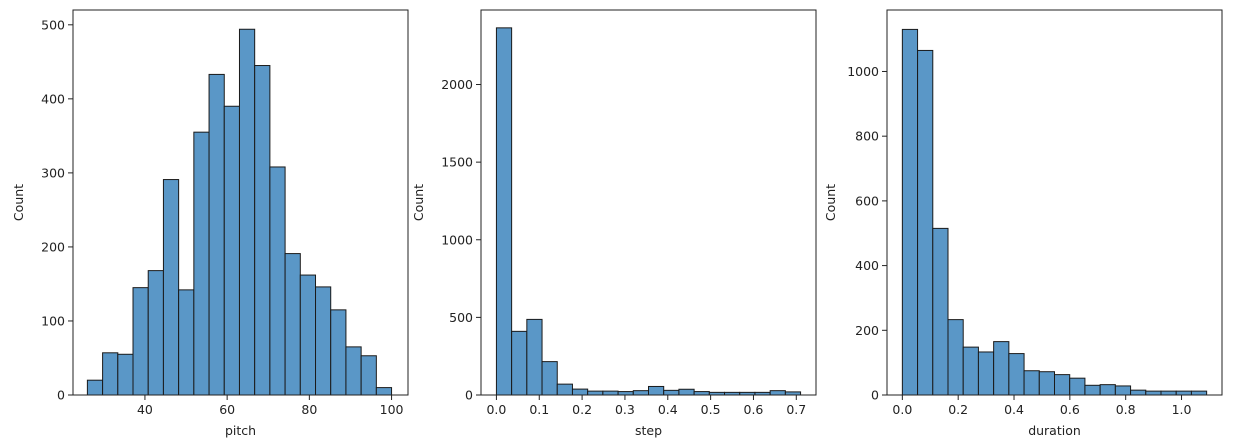 Image resolution: width=1238 pixels, height=448 pixels. I want to click on duration-x-tick-label: 0.8, so click(1126, 409).